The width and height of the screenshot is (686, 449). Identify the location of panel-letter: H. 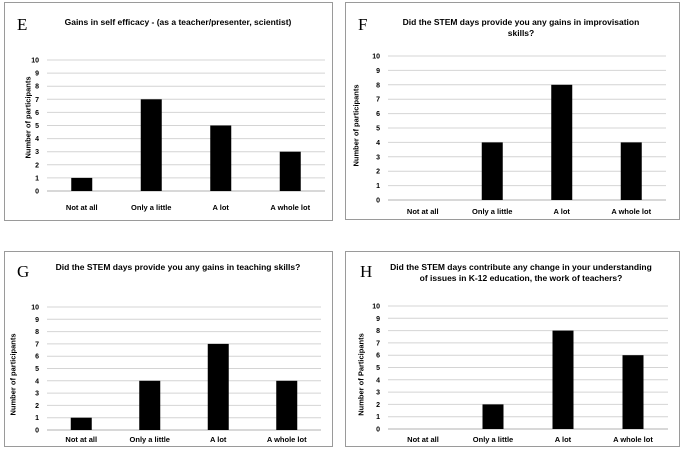
(366, 271).